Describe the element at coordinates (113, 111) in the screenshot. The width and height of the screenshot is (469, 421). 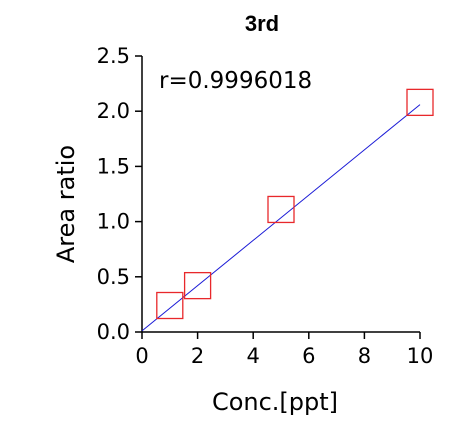
I see `y-tick-label: 2.0` at that location.